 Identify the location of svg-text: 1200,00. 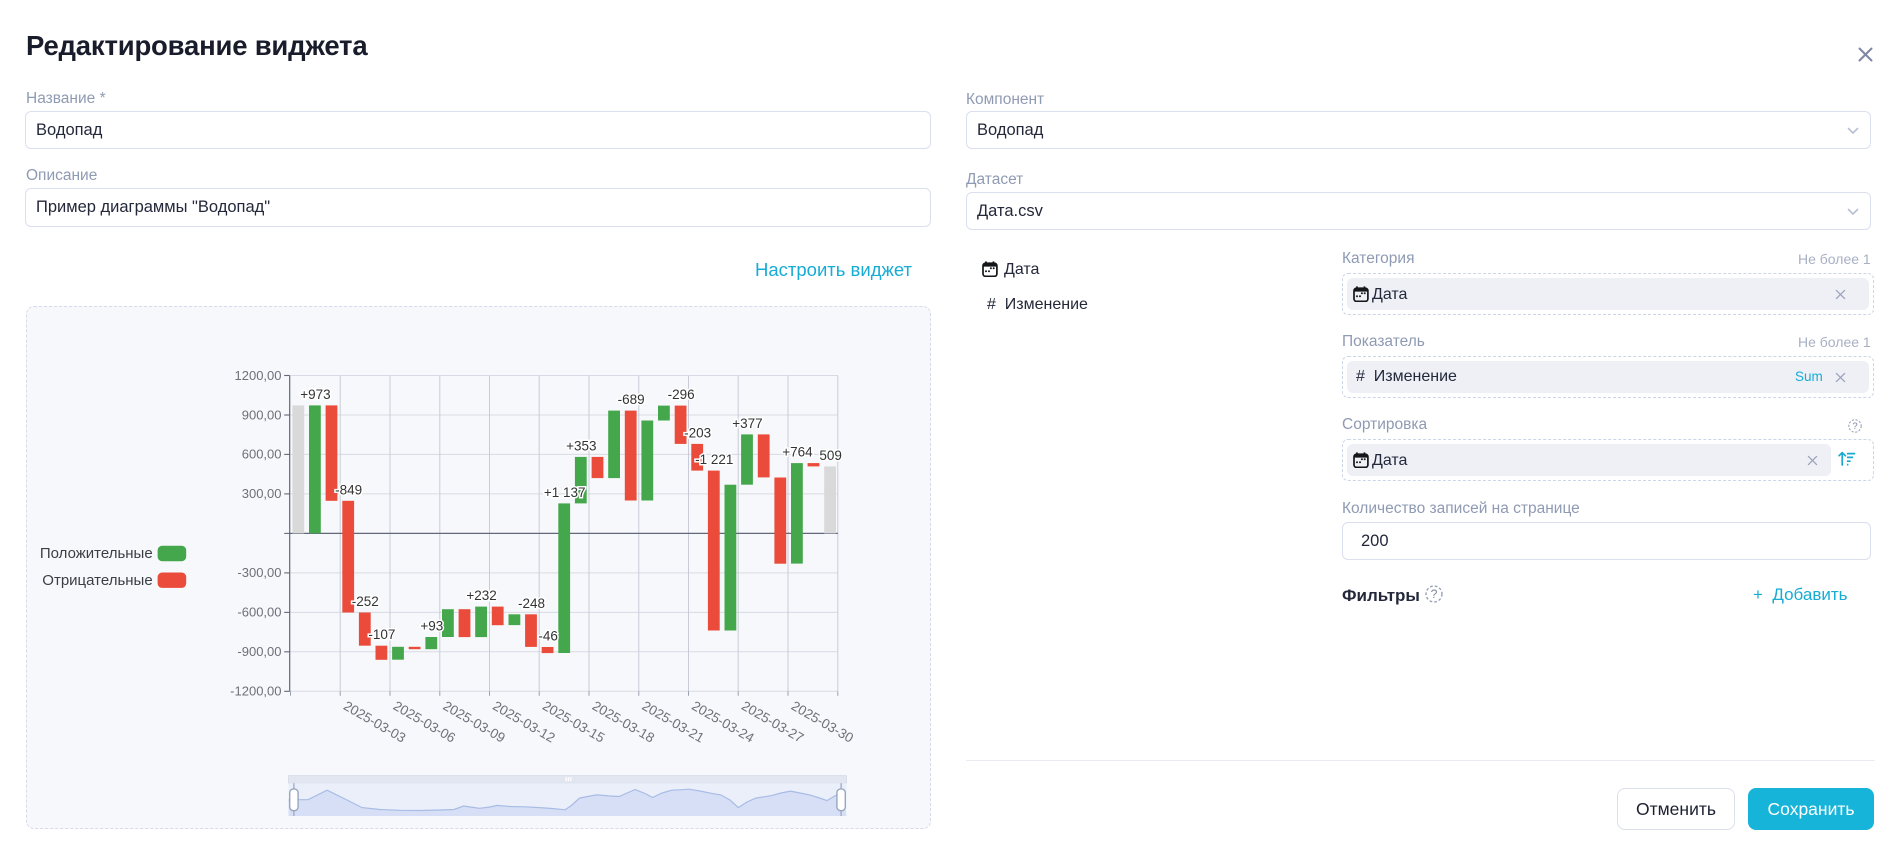
(258, 375).